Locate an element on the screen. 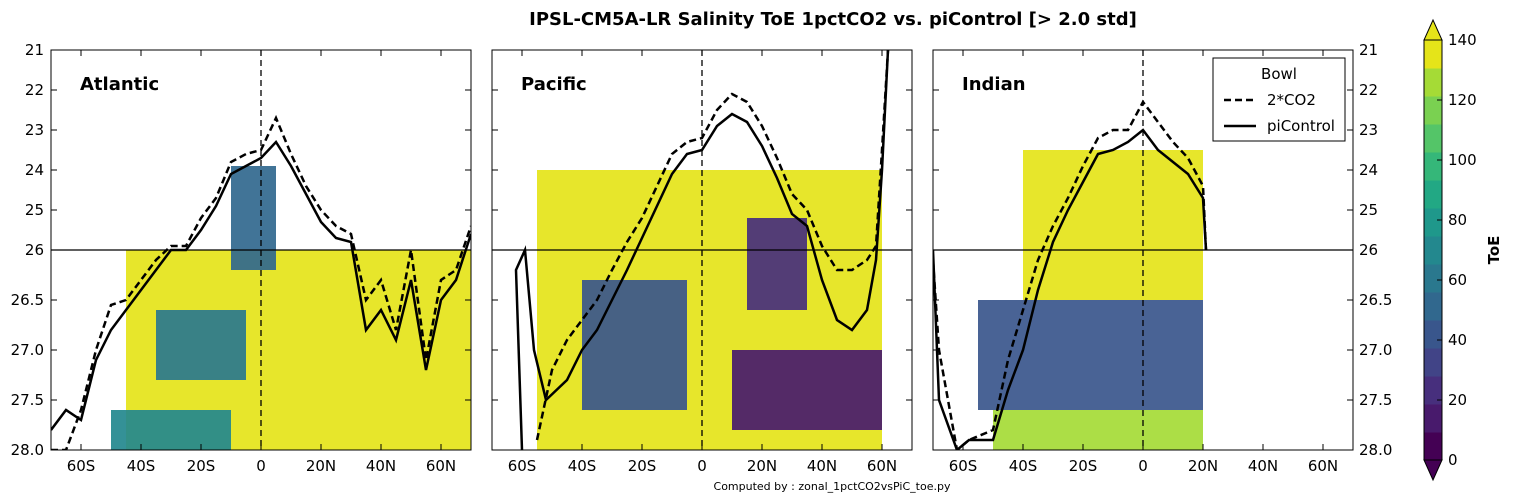  panel-label: Indian is located at coordinates (994, 84).